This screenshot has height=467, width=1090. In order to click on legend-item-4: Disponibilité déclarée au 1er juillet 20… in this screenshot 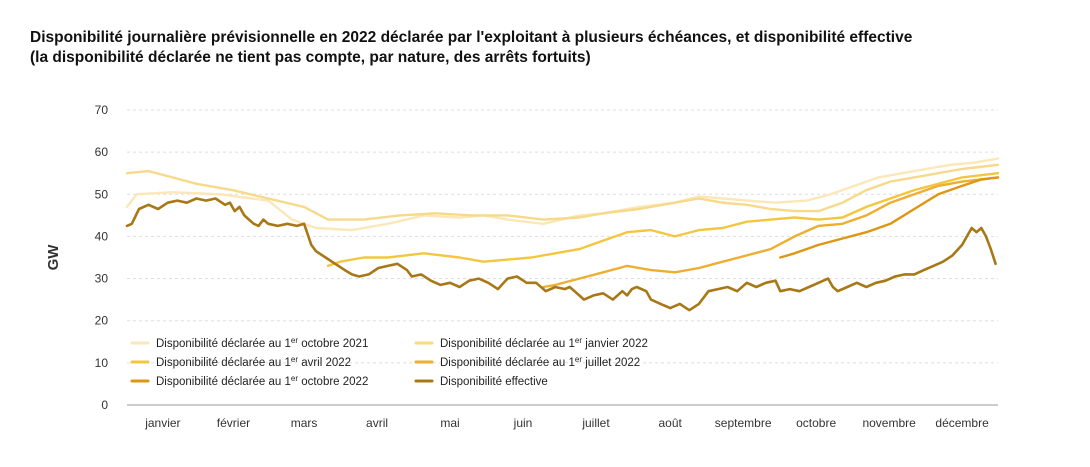, I will do `click(527, 362)`.